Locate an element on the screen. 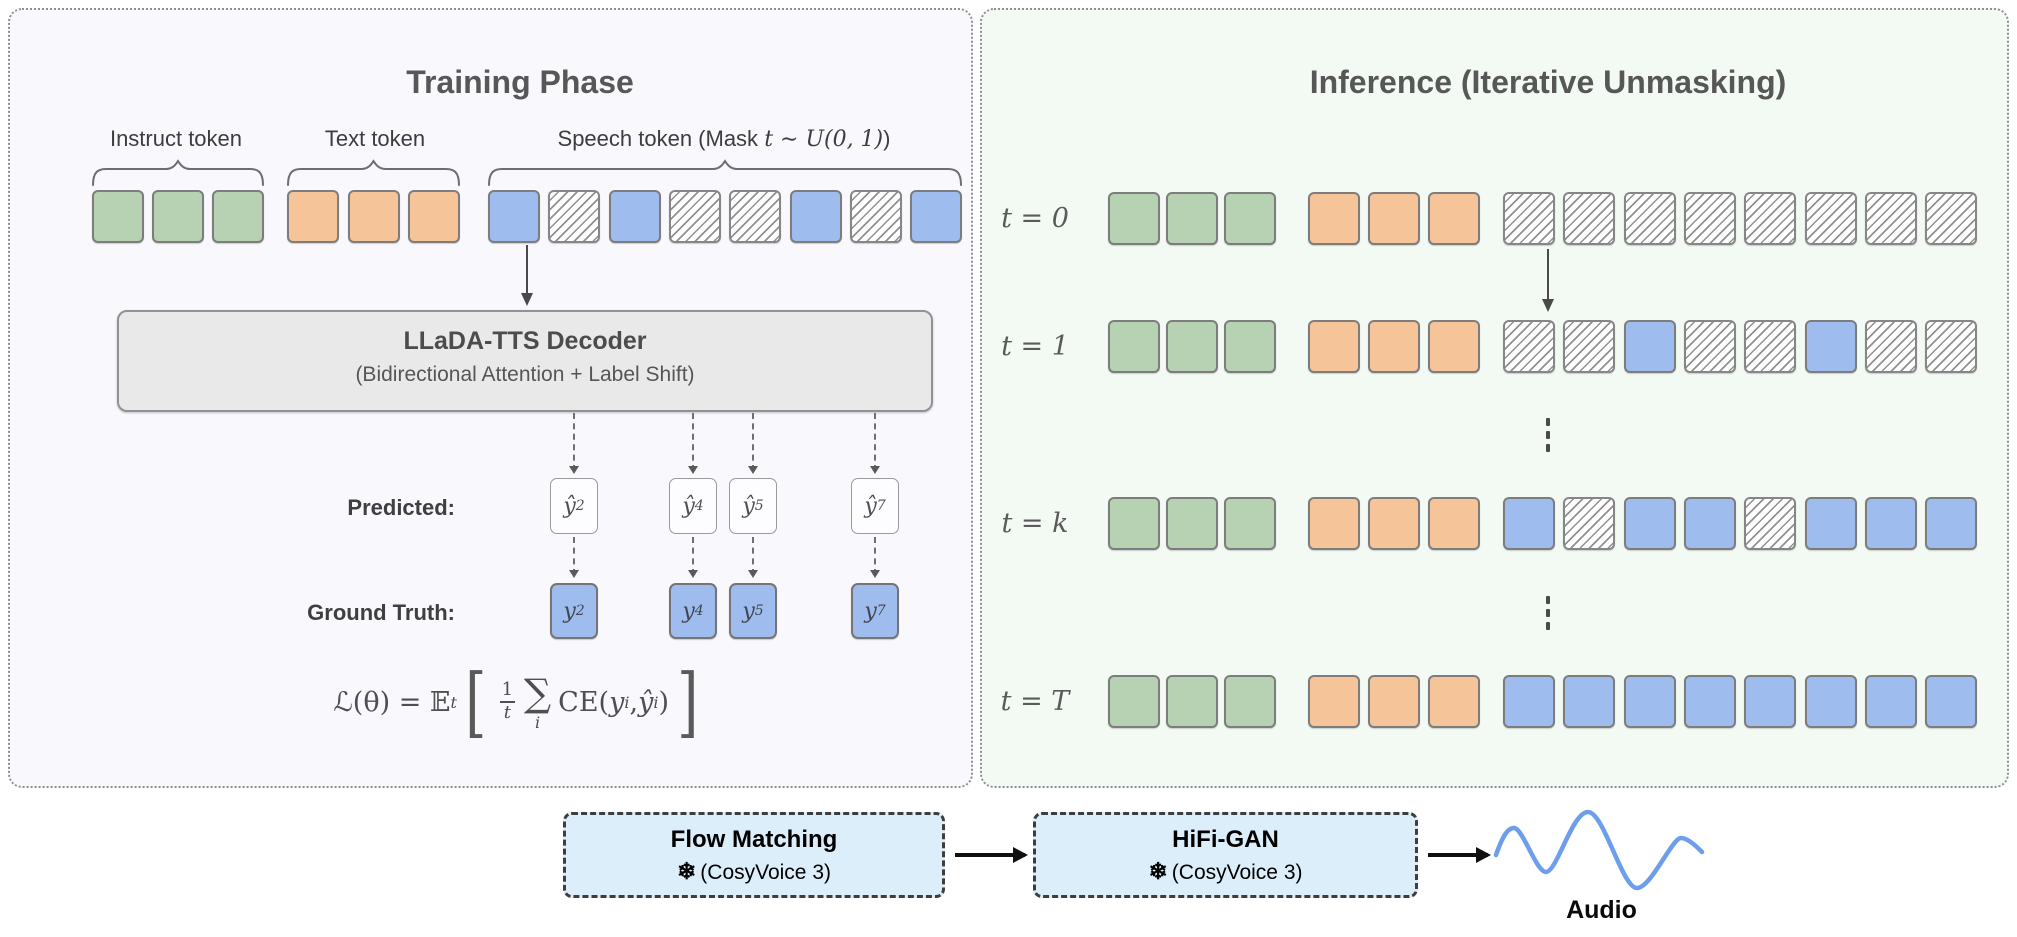 The width and height of the screenshot is (2017, 937). flow-matching-subtitle: ❄ (CosyVoice 3) is located at coordinates (754, 871).